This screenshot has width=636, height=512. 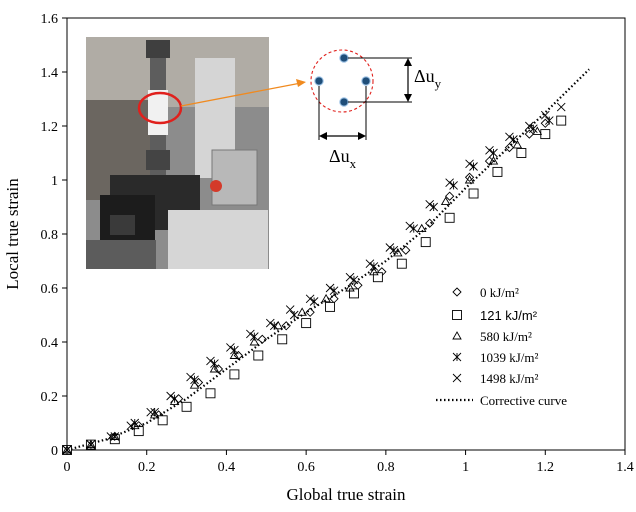 What do you see at coordinates (12, 234) in the screenshot?
I see `y-axis-title: Local true strain` at bounding box center [12, 234].